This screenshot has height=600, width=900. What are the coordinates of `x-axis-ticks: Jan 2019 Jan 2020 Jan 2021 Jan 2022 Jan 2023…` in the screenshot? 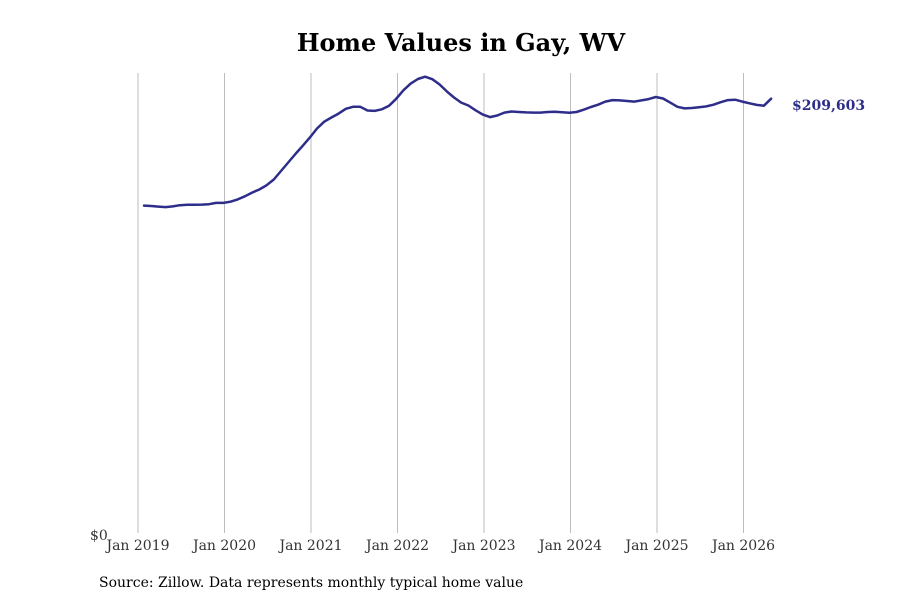 It's located at (439, 546).